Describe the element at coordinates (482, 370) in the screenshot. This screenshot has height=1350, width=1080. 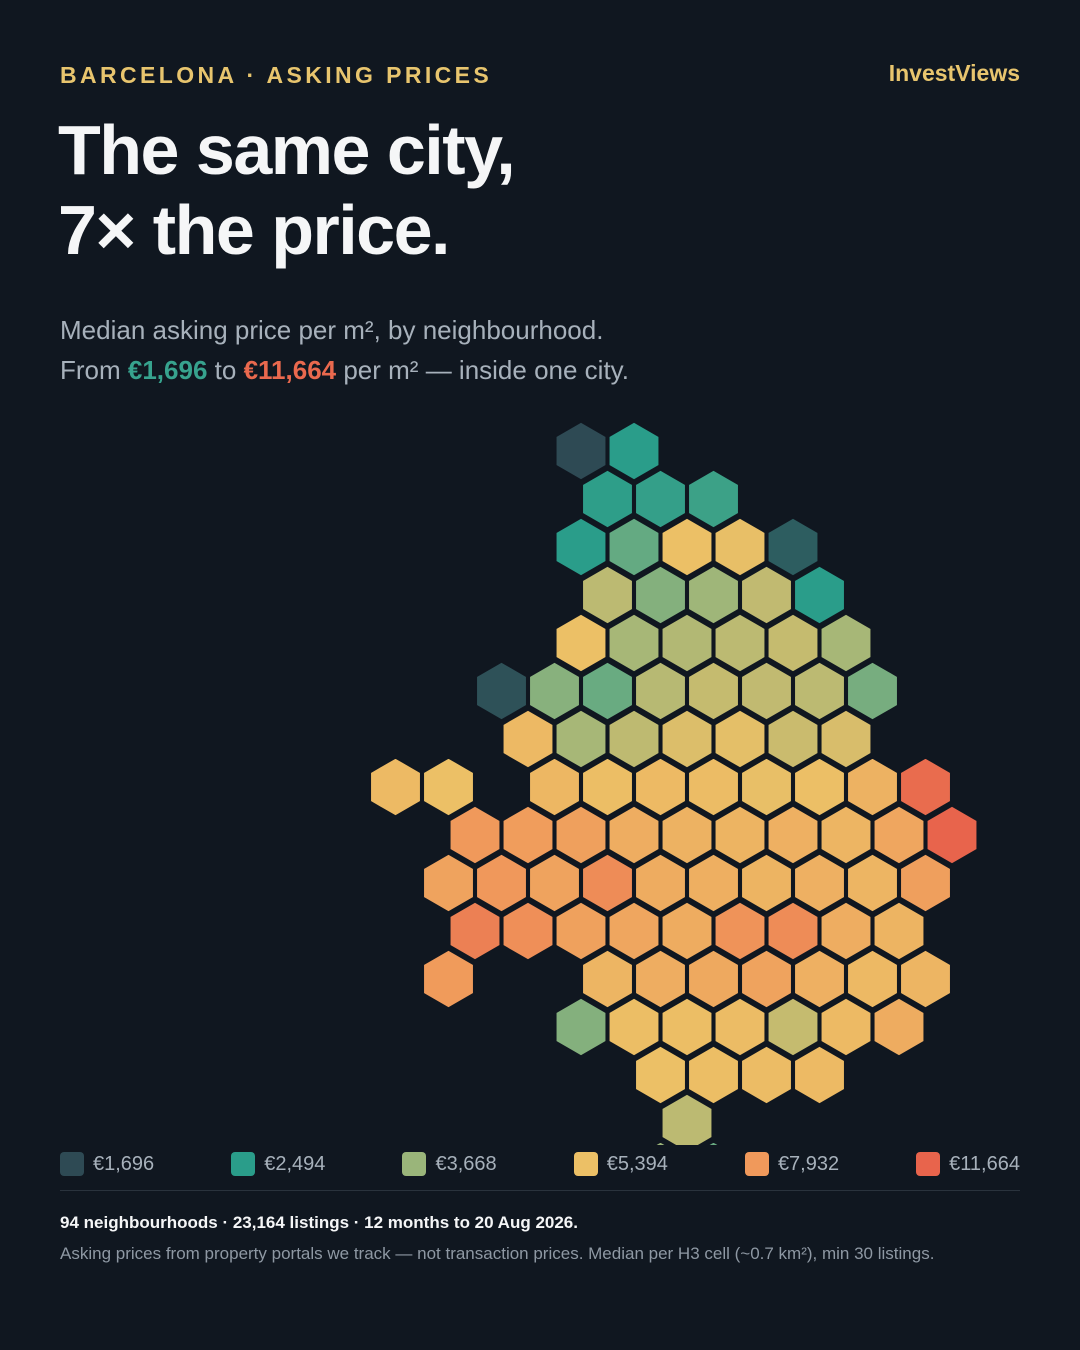
I see `subtitle-end: per m² — inside one city.` at that location.